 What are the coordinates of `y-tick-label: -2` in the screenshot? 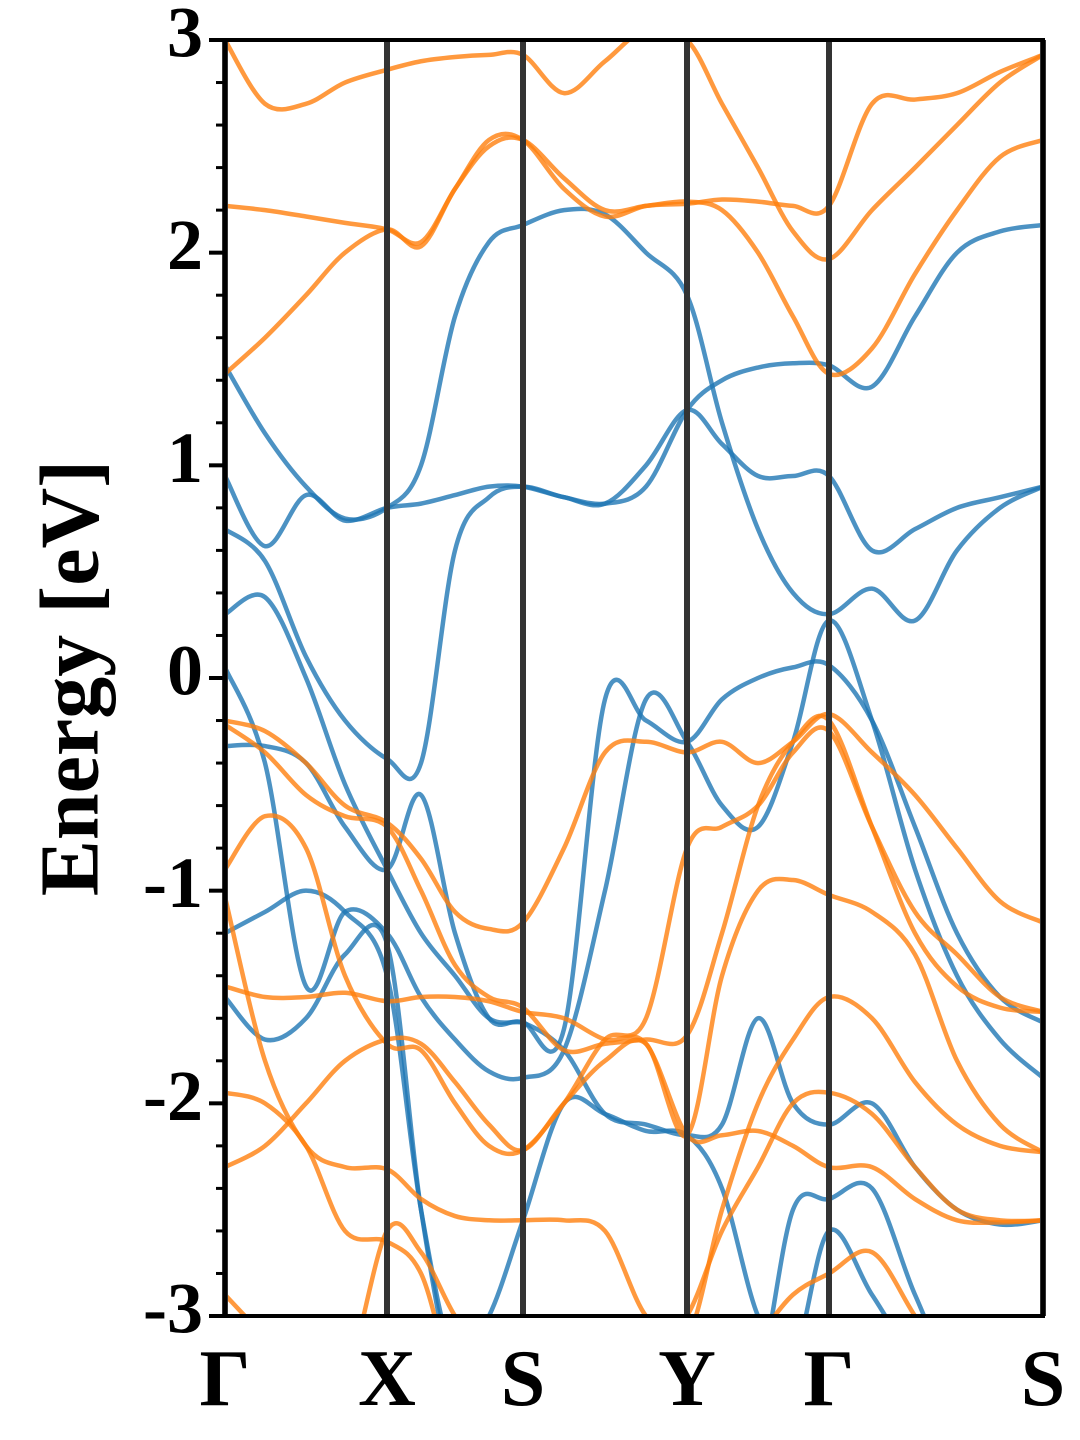 It's located at (173, 1096).